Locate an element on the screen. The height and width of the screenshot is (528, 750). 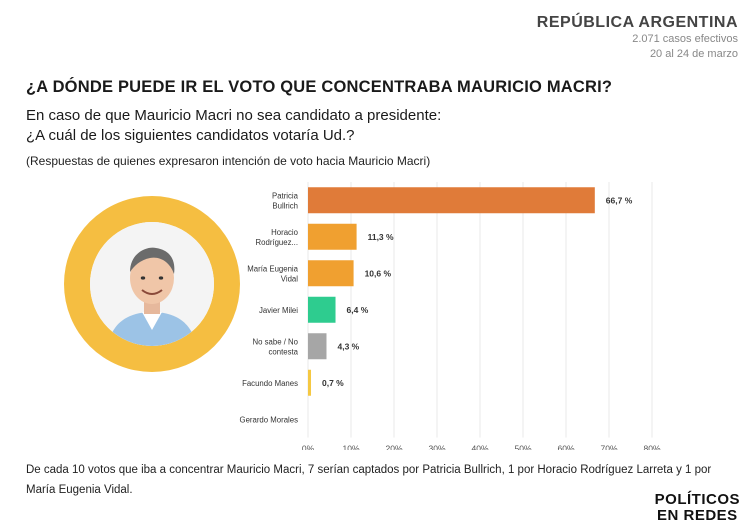
category-label: Patricia is located at coordinates (285, 195).